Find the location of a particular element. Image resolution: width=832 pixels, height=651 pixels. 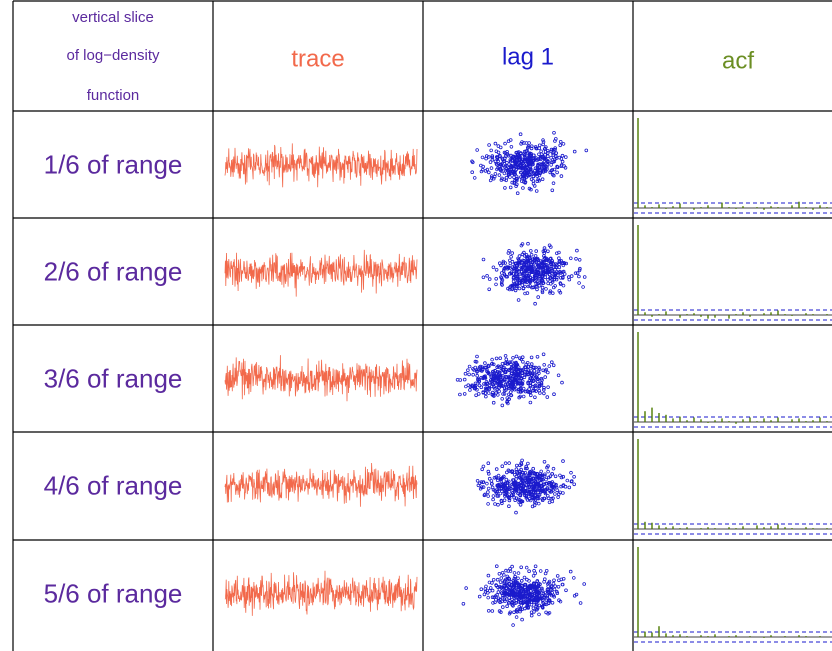

row-label: 2/6 of range is located at coordinates (113, 271).